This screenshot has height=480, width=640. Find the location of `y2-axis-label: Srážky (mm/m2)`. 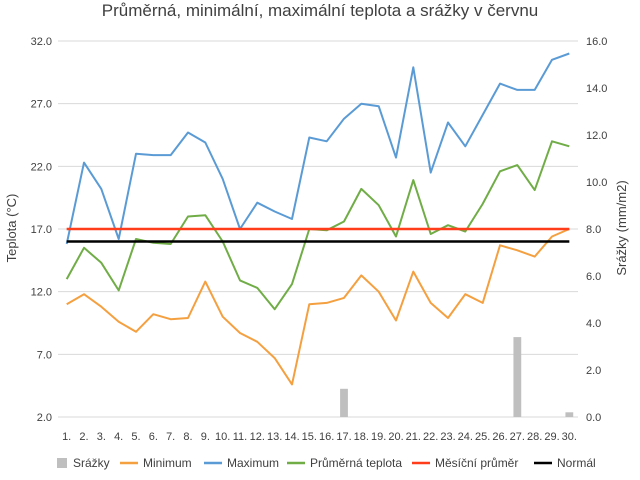

y2-axis-label: Srážky (mm/m2) is located at coordinates (621, 227).